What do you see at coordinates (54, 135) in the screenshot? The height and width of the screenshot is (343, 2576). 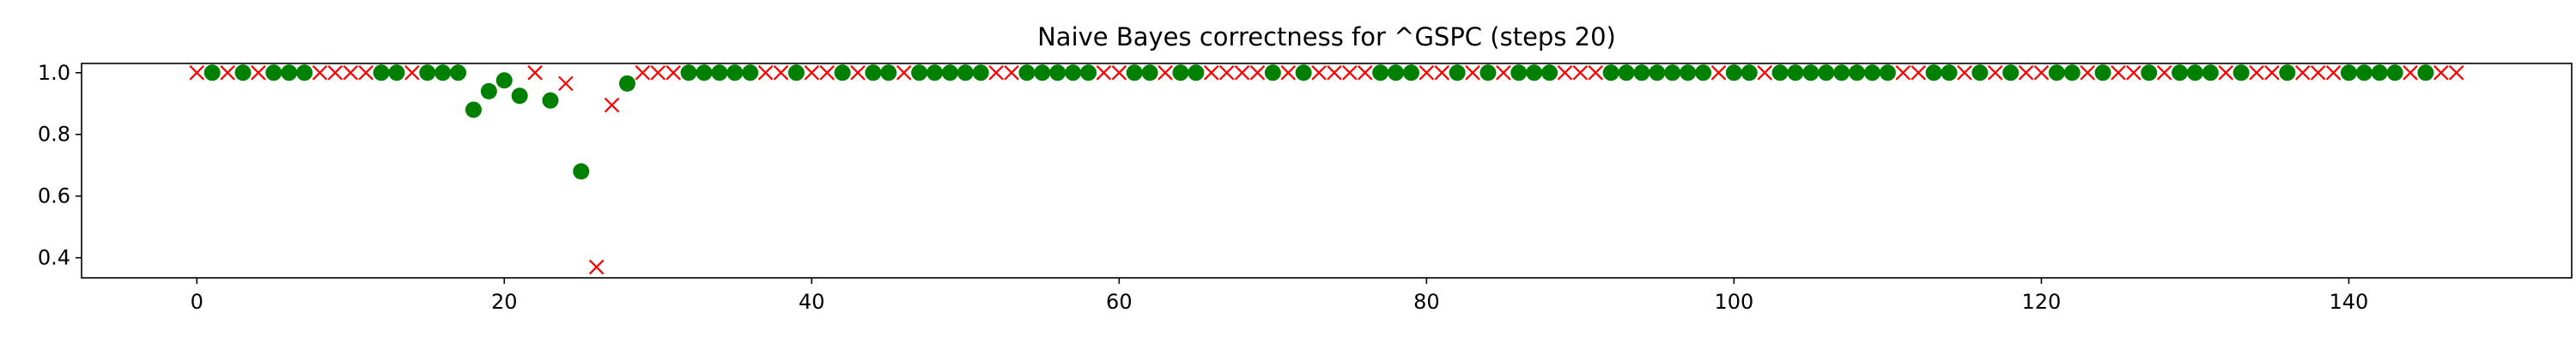 I see `y-tick-label: 0.8` at bounding box center [54, 135].